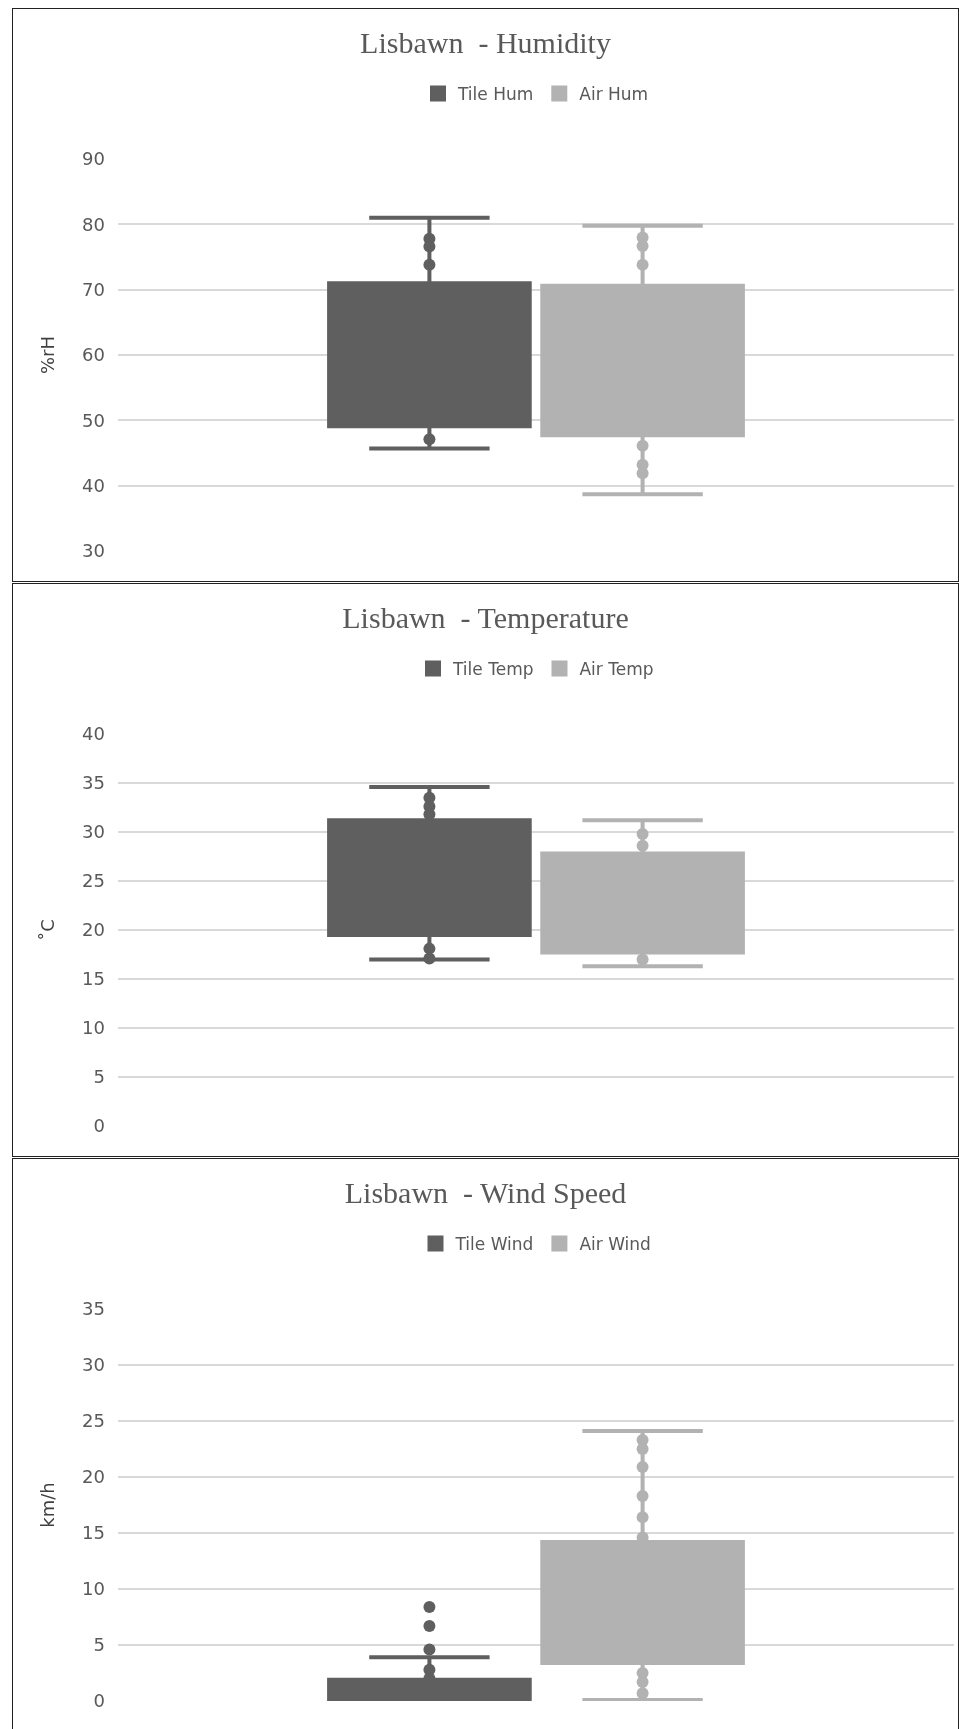 The image size is (959, 1729). I want to click on legend-label: Air Wind, so click(615, 1244).